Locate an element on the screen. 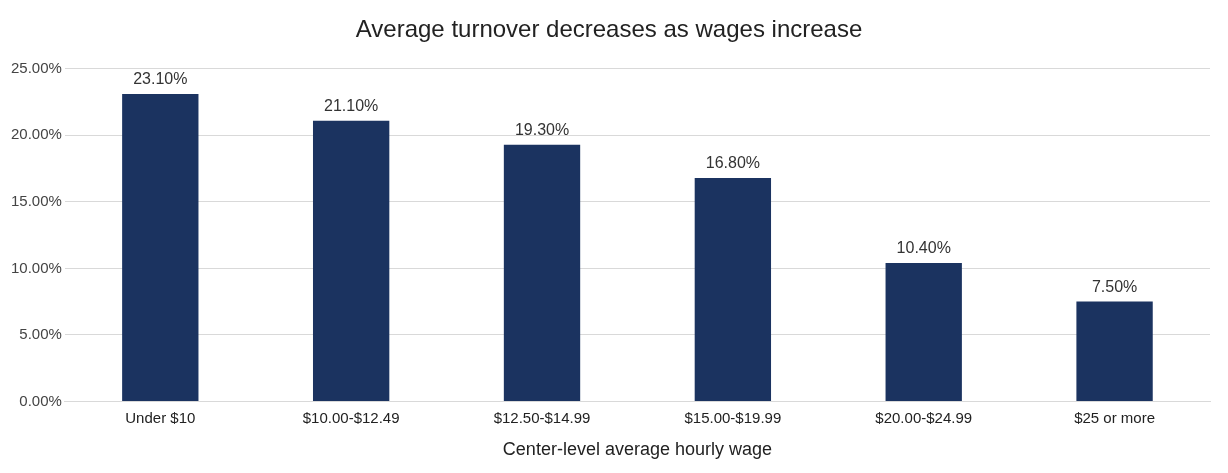  x-tick-label: $10.00-$12.49 is located at coordinates (351, 417).